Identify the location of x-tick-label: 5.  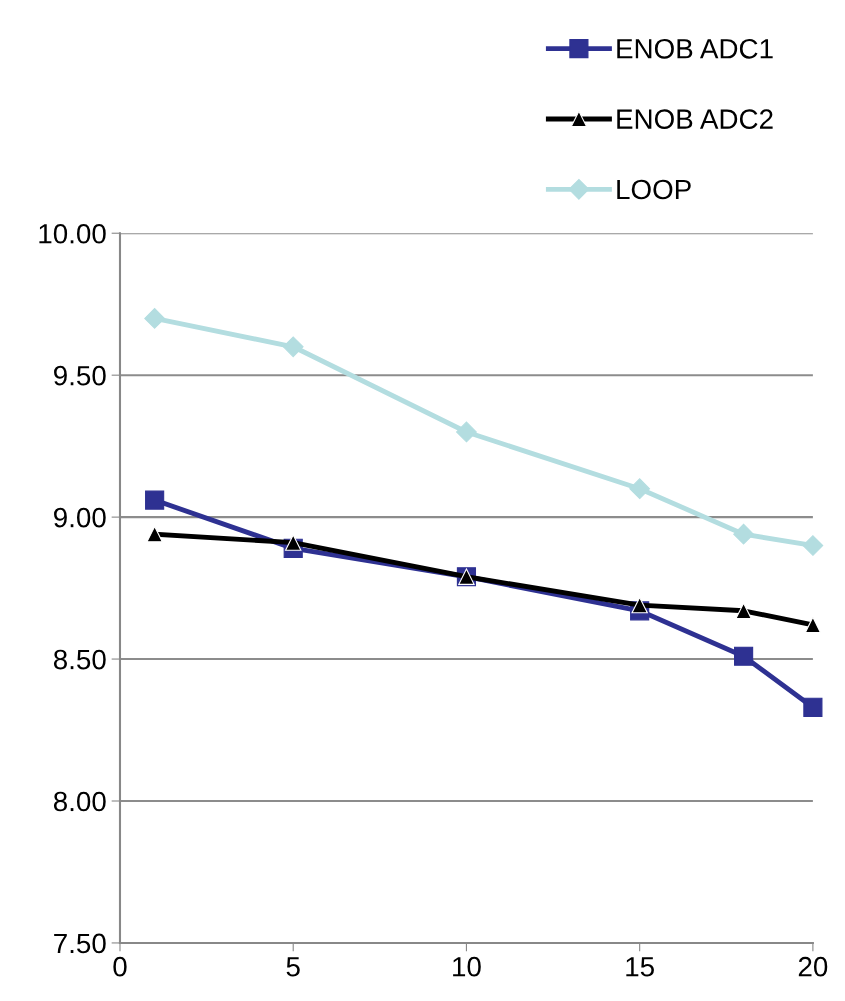
(293, 967).